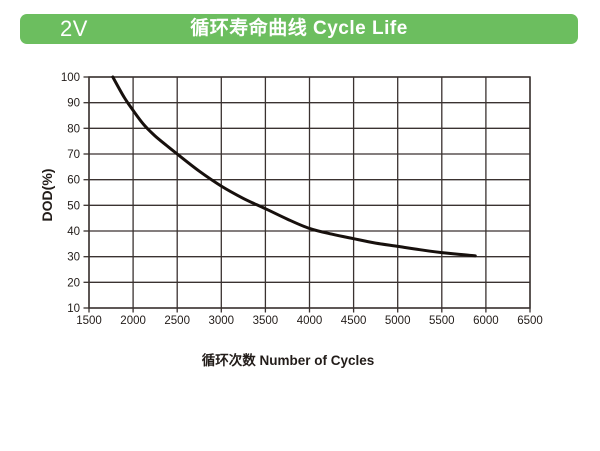  Describe the element at coordinates (73, 283) in the screenshot. I see `y-tick-label: 20` at that location.